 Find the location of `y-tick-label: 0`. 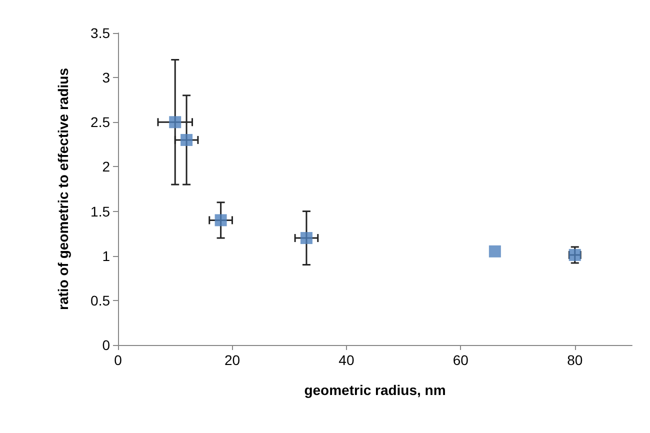

y-tick-label: 0 is located at coordinates (106, 345).